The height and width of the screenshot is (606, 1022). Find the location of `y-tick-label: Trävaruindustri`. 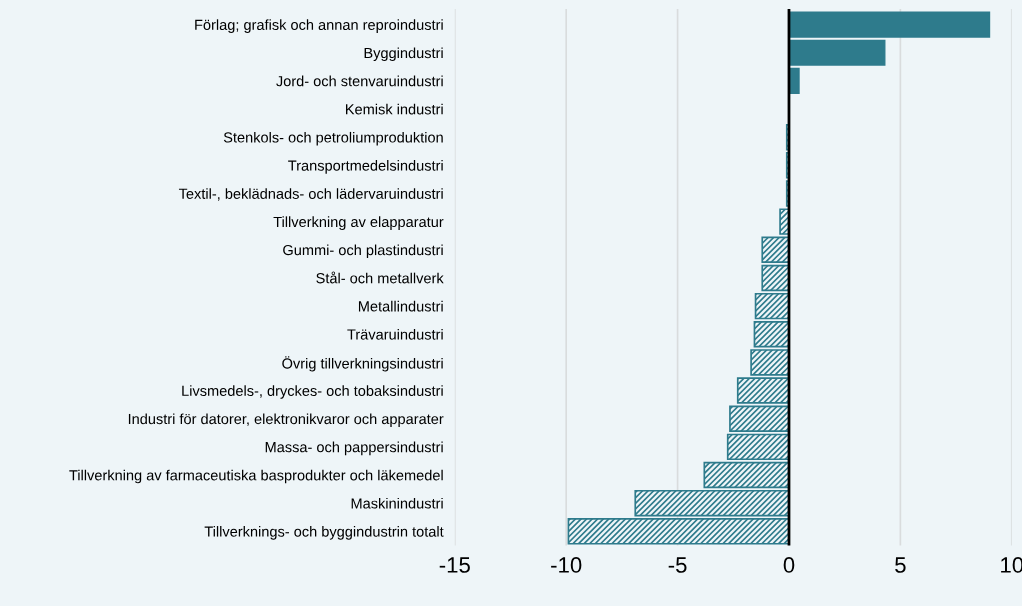

y-tick-label: Trävaruindustri is located at coordinates (395, 334).